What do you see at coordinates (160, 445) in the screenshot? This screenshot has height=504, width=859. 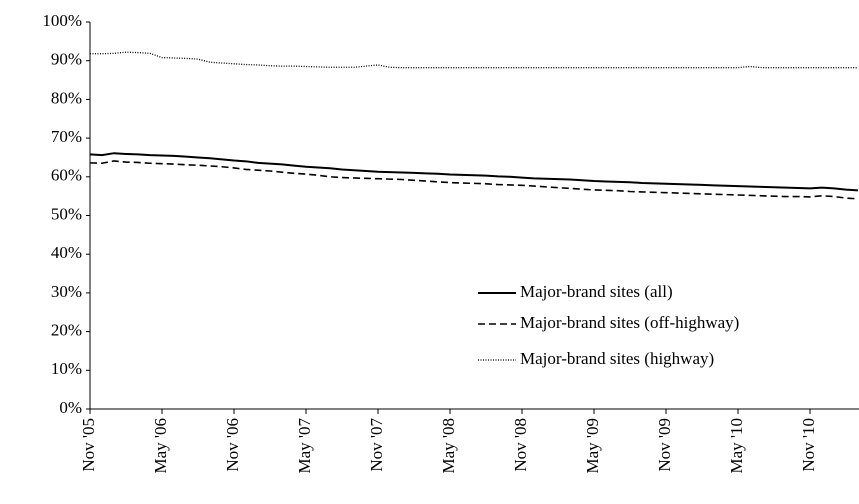 I see `x-tick-label: May '06` at bounding box center [160, 445].